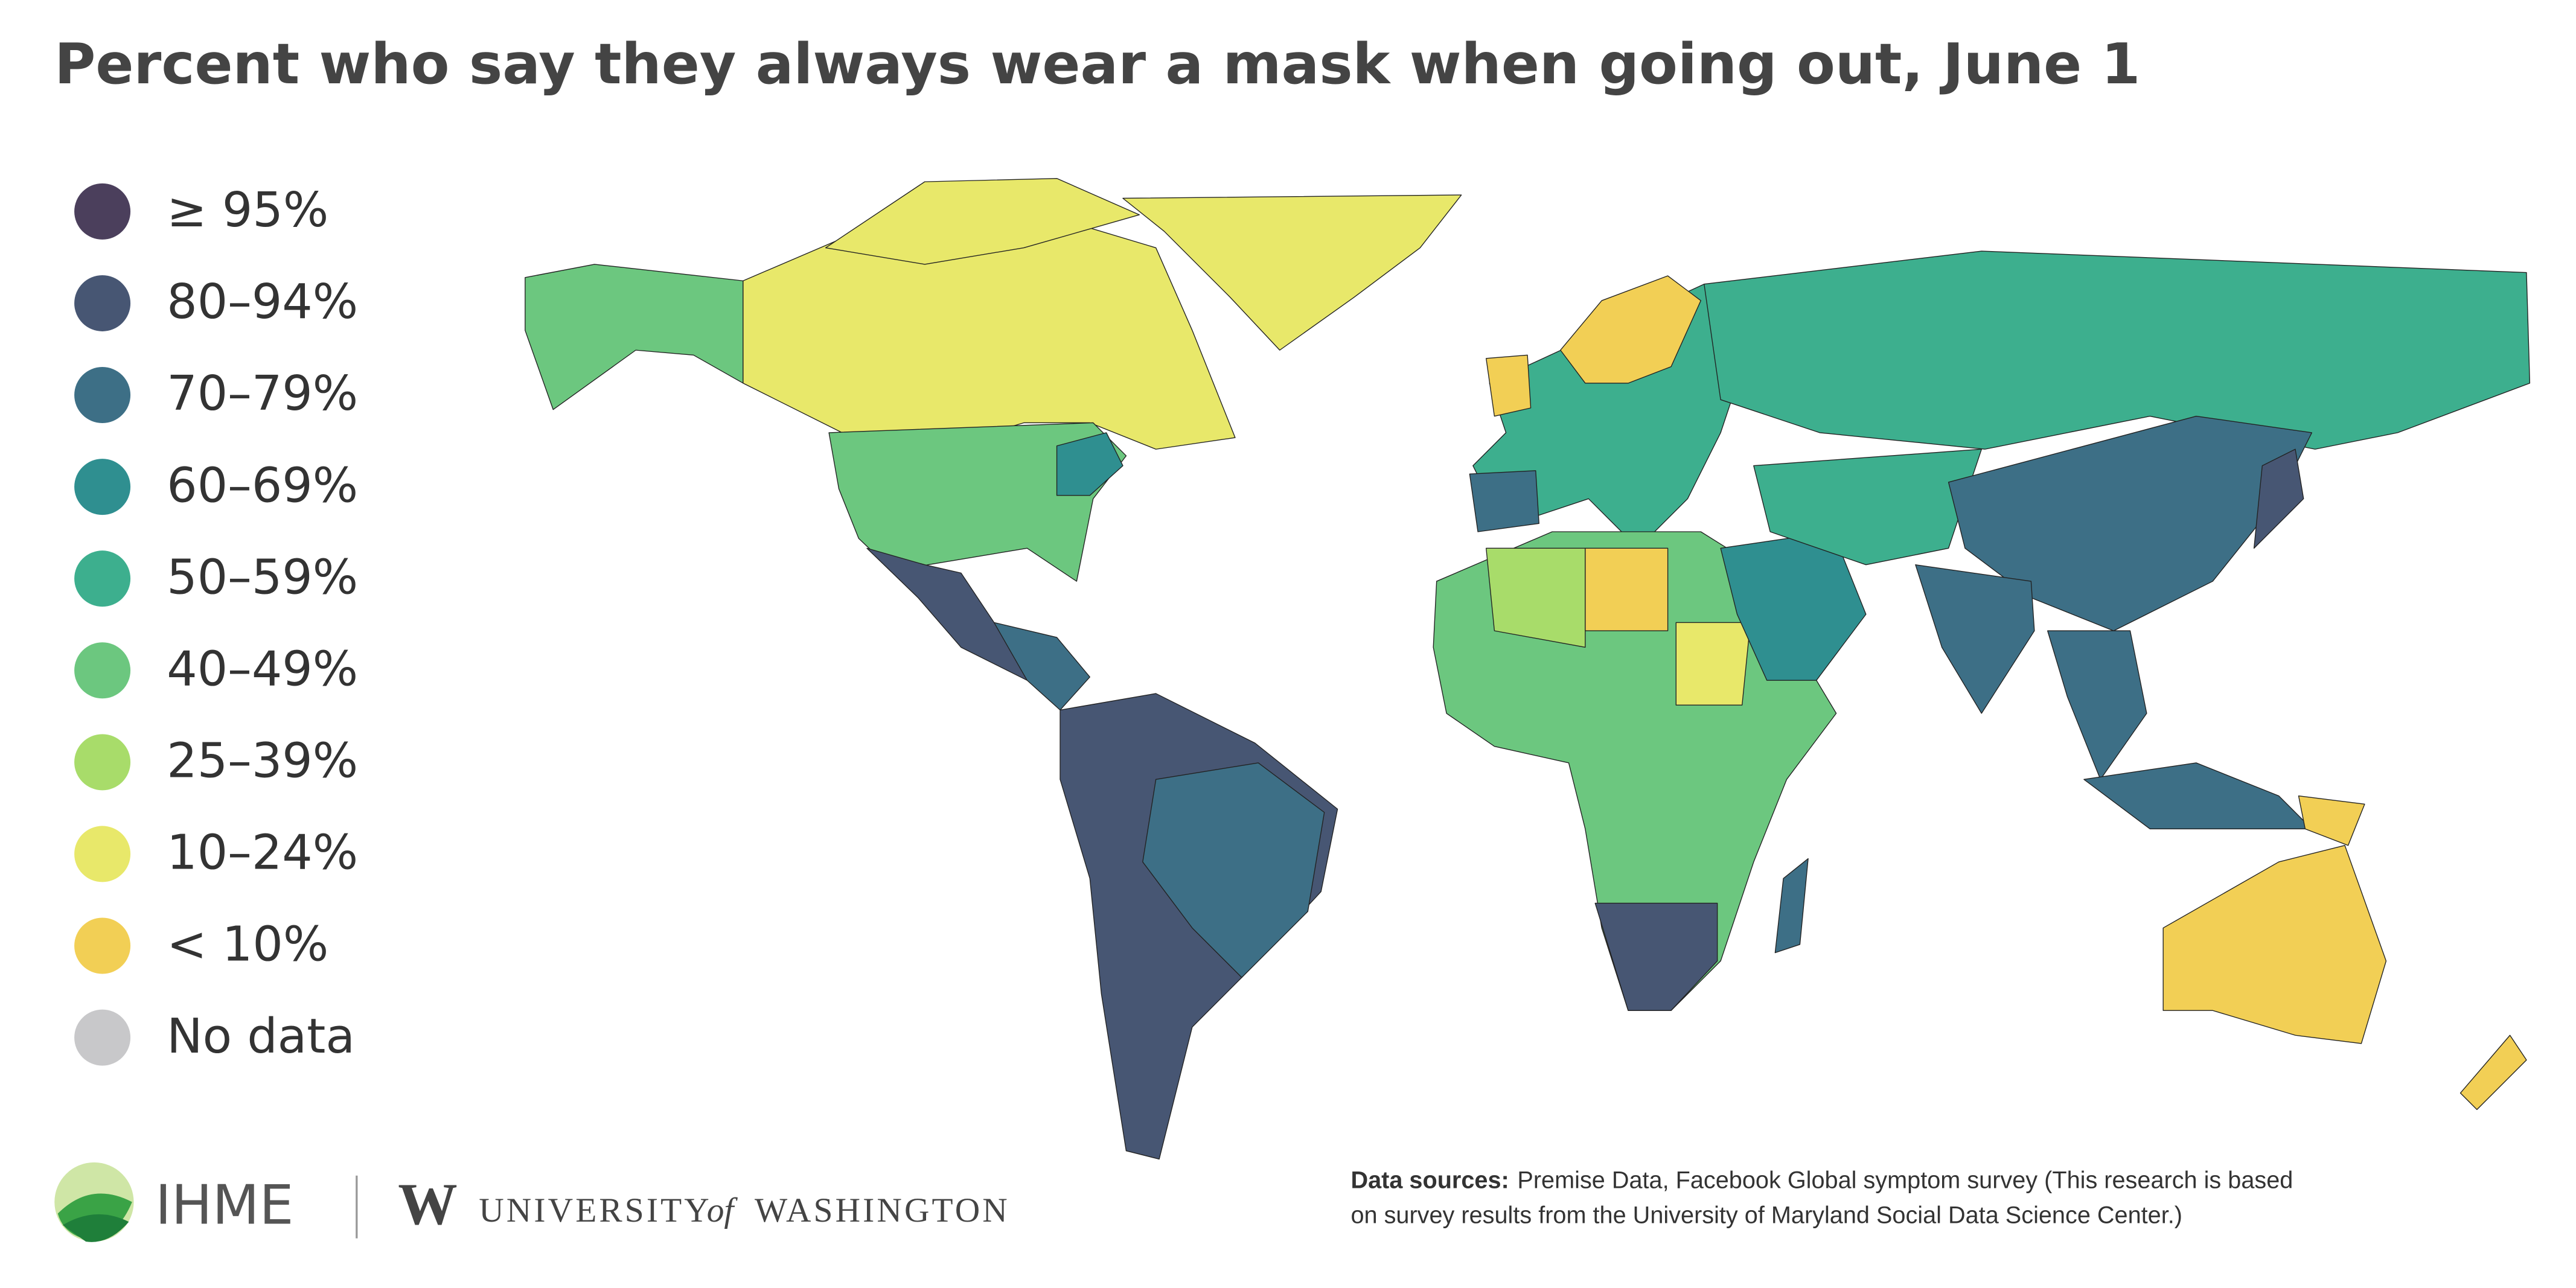 Image resolution: width=2576 pixels, height=1288 pixels. What do you see at coordinates (248, 210) in the screenshot?
I see `legend-label: ≥ 95%` at bounding box center [248, 210].